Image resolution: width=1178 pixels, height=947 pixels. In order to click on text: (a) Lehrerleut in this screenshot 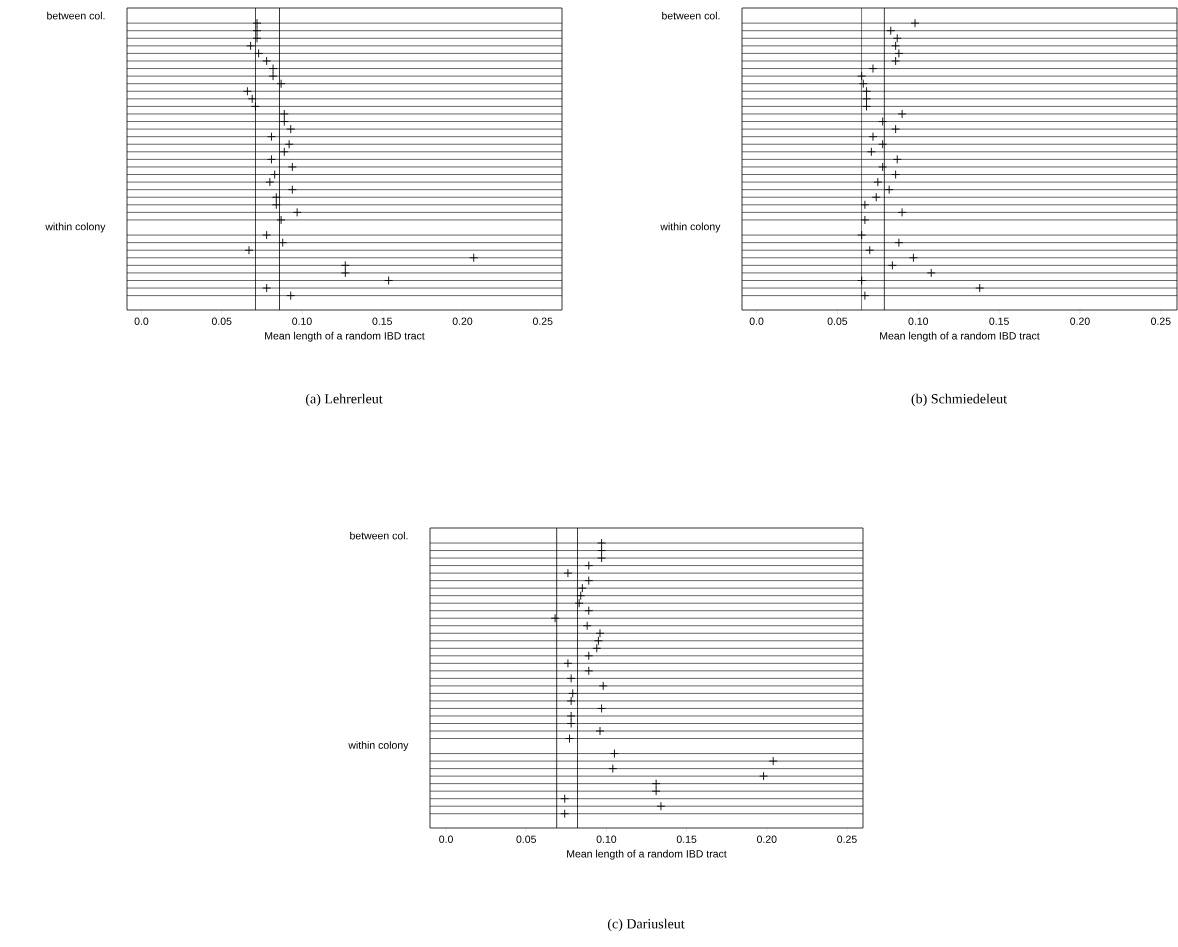, I will do `click(344, 400)`.